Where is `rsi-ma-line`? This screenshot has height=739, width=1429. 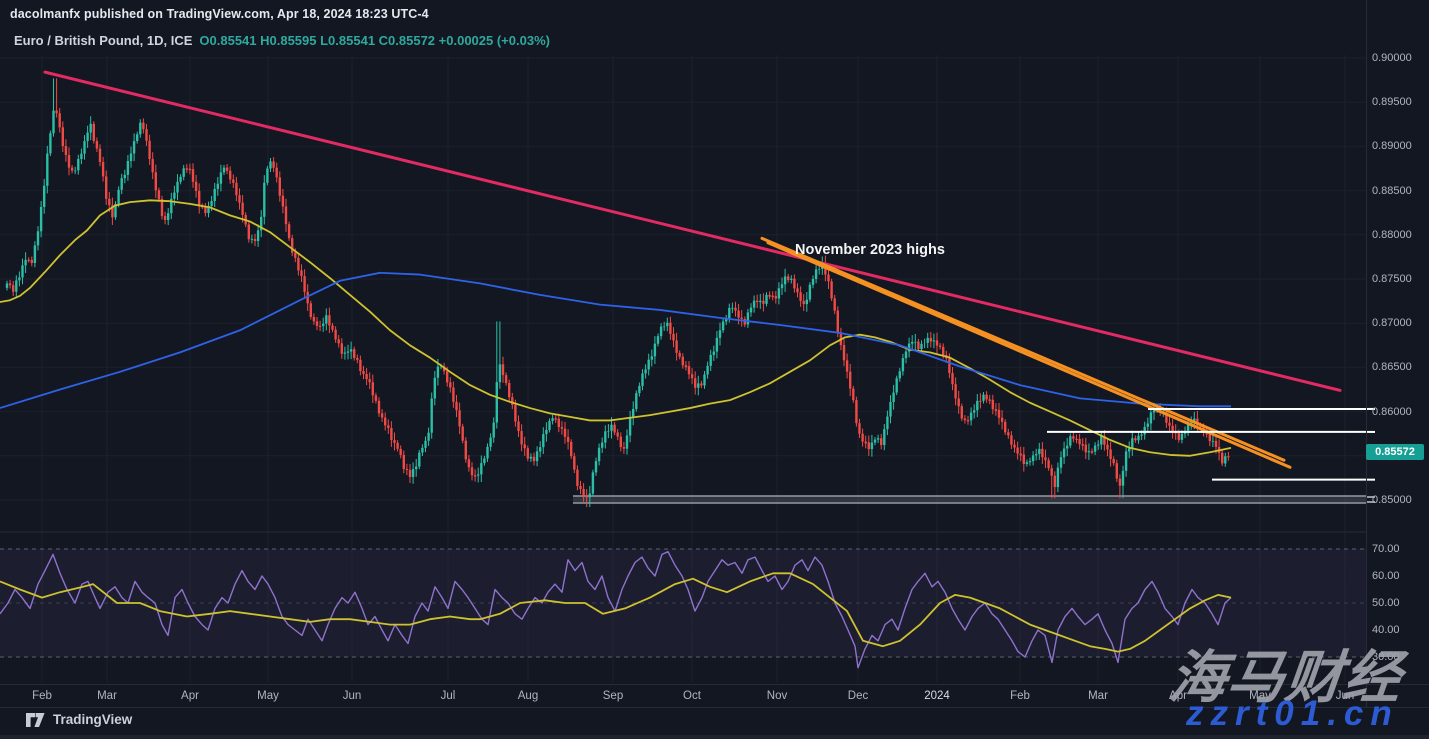 rsi-ma-line is located at coordinates (616, 612).